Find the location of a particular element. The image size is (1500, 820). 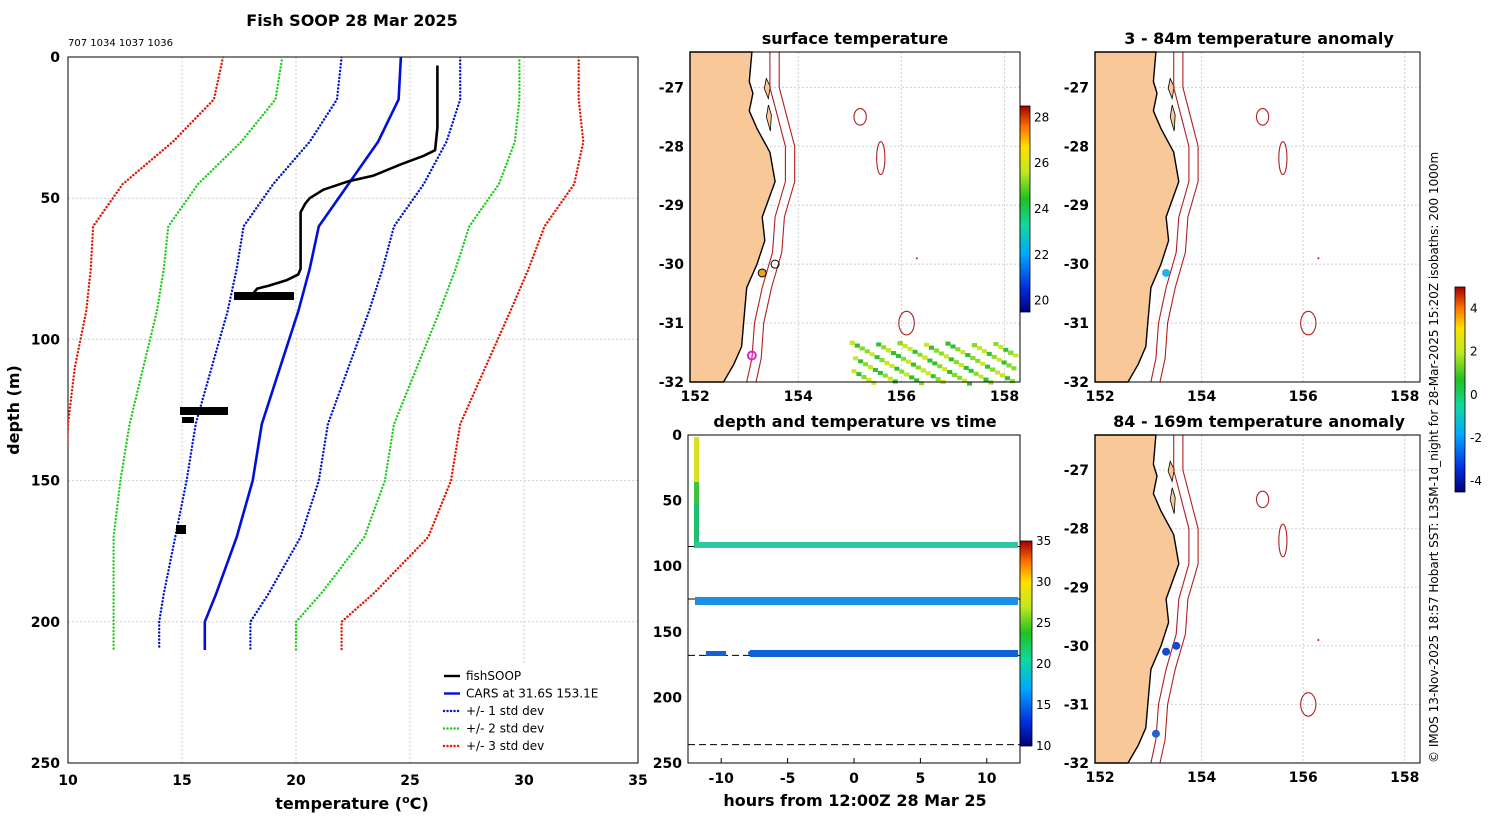

time-xtick: 10 is located at coordinates (987, 779).